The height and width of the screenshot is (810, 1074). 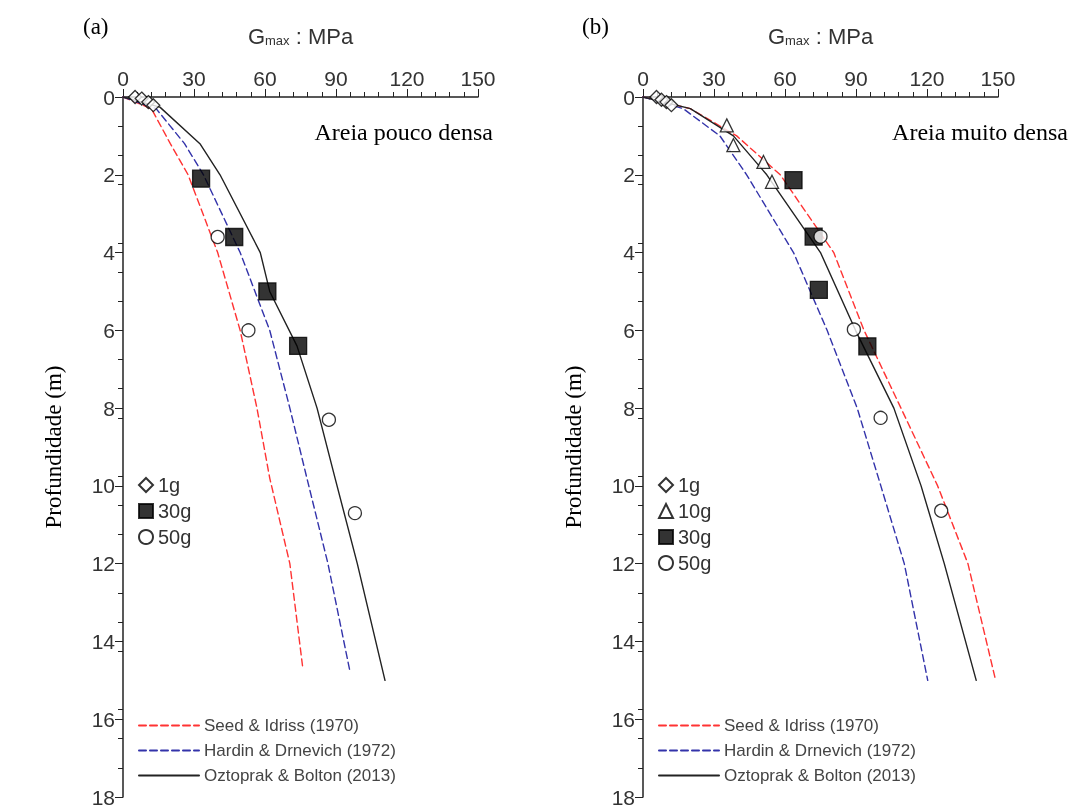 What do you see at coordinates (96, 26) in the screenshot?
I see `chart-title: (a)` at bounding box center [96, 26].